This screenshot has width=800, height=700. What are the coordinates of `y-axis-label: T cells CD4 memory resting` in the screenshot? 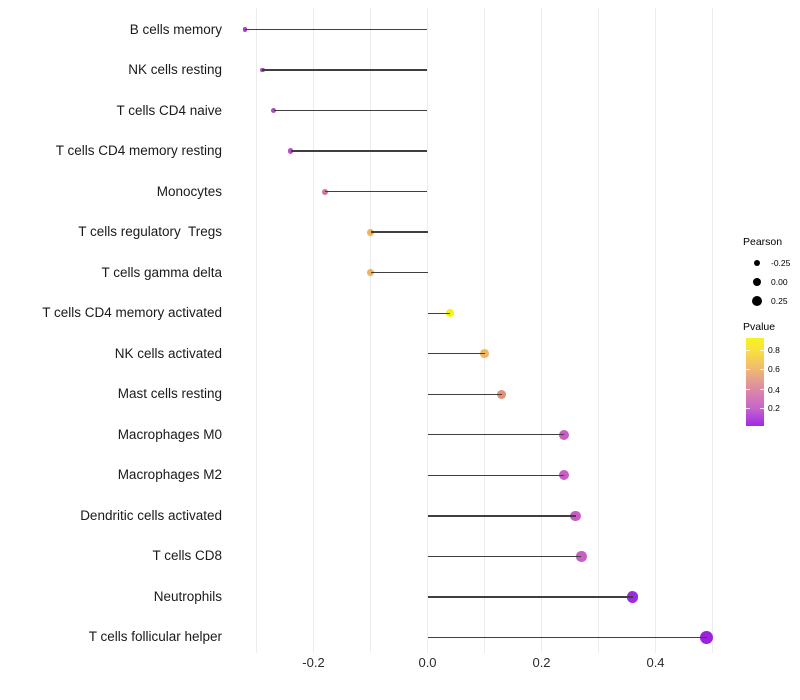 It's located at (138, 151).